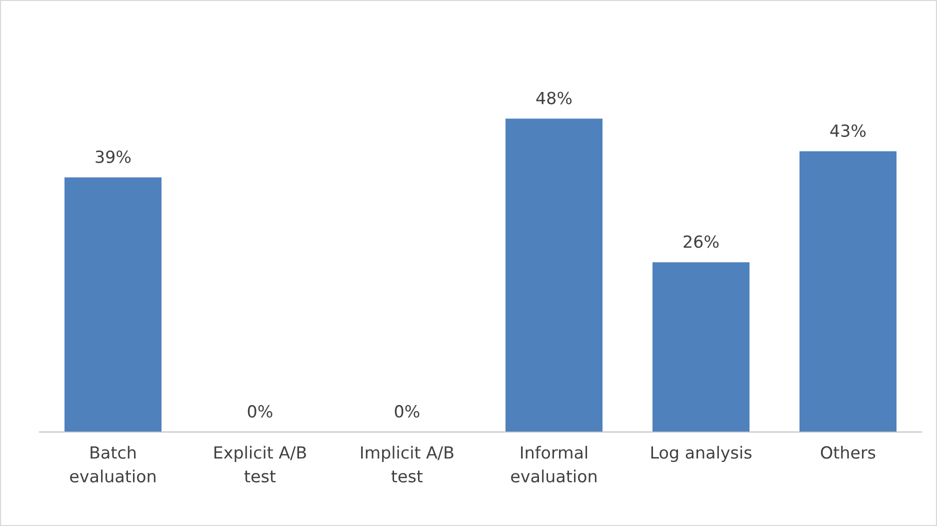 The height and width of the screenshot is (526, 937). Describe the element at coordinates (701, 454) in the screenshot. I see `x-tick-label: Log analysis` at that location.